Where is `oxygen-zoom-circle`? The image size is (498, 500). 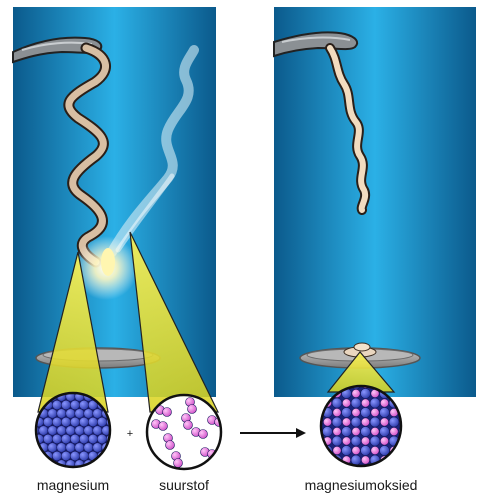
oxygen-zoom-circle is located at coordinates (184, 432).